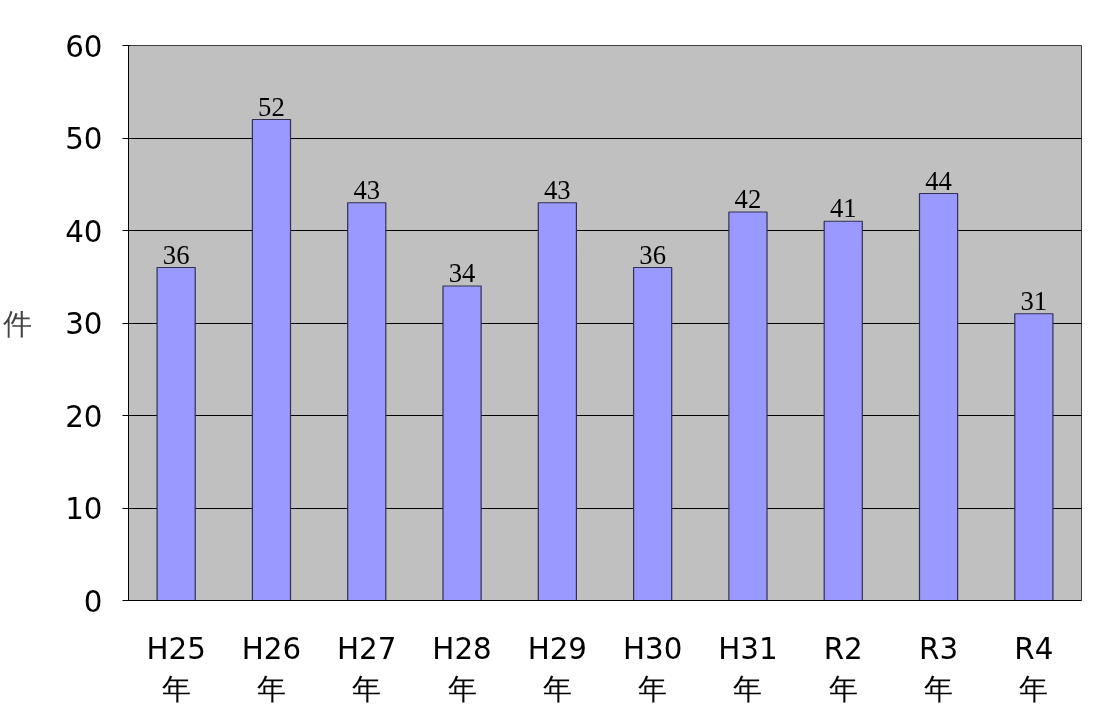 The height and width of the screenshot is (709, 1106). Describe the element at coordinates (367, 669) in the screenshot. I see `x-tick-label: H27 年` at that location.